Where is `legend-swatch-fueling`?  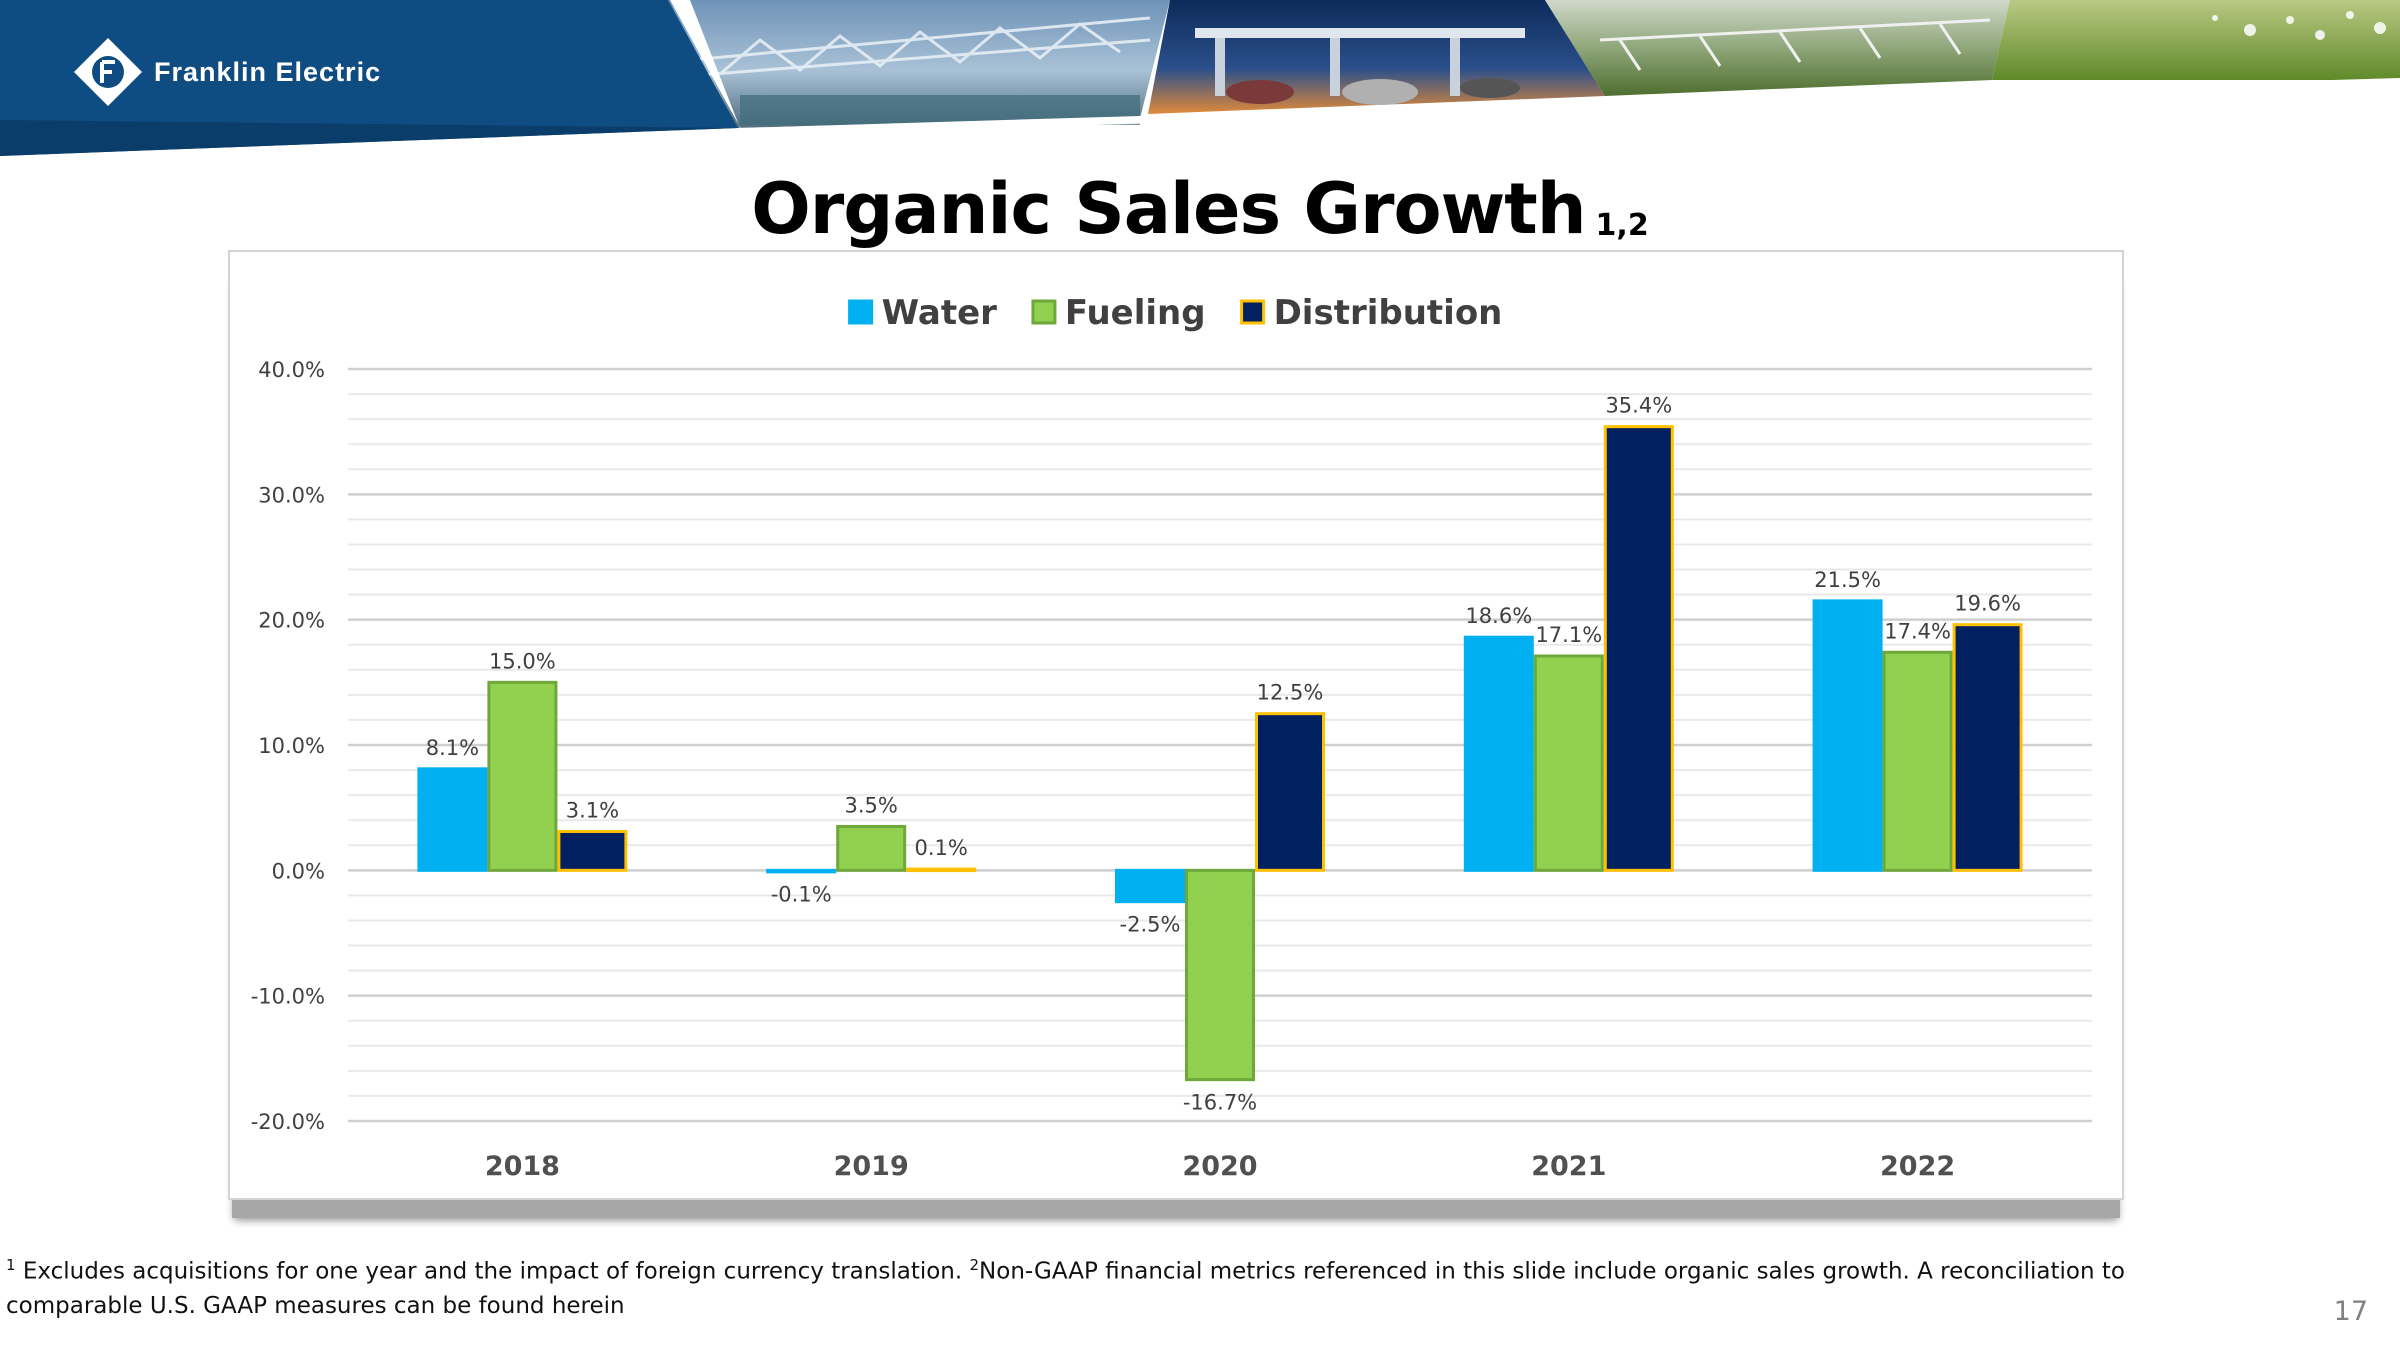 legend-swatch-fueling is located at coordinates (1044, 312).